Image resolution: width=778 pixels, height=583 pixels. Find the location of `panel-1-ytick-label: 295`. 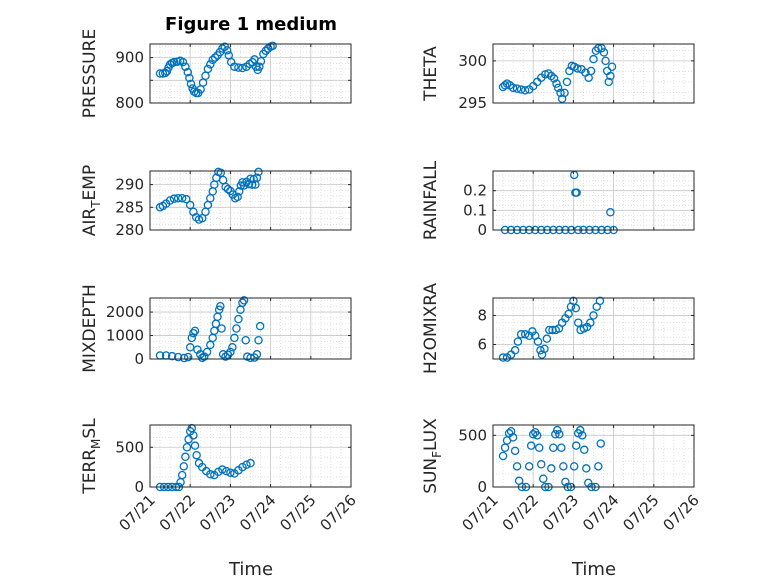

panel-1-ytick-label: 295 is located at coordinates (472, 103).